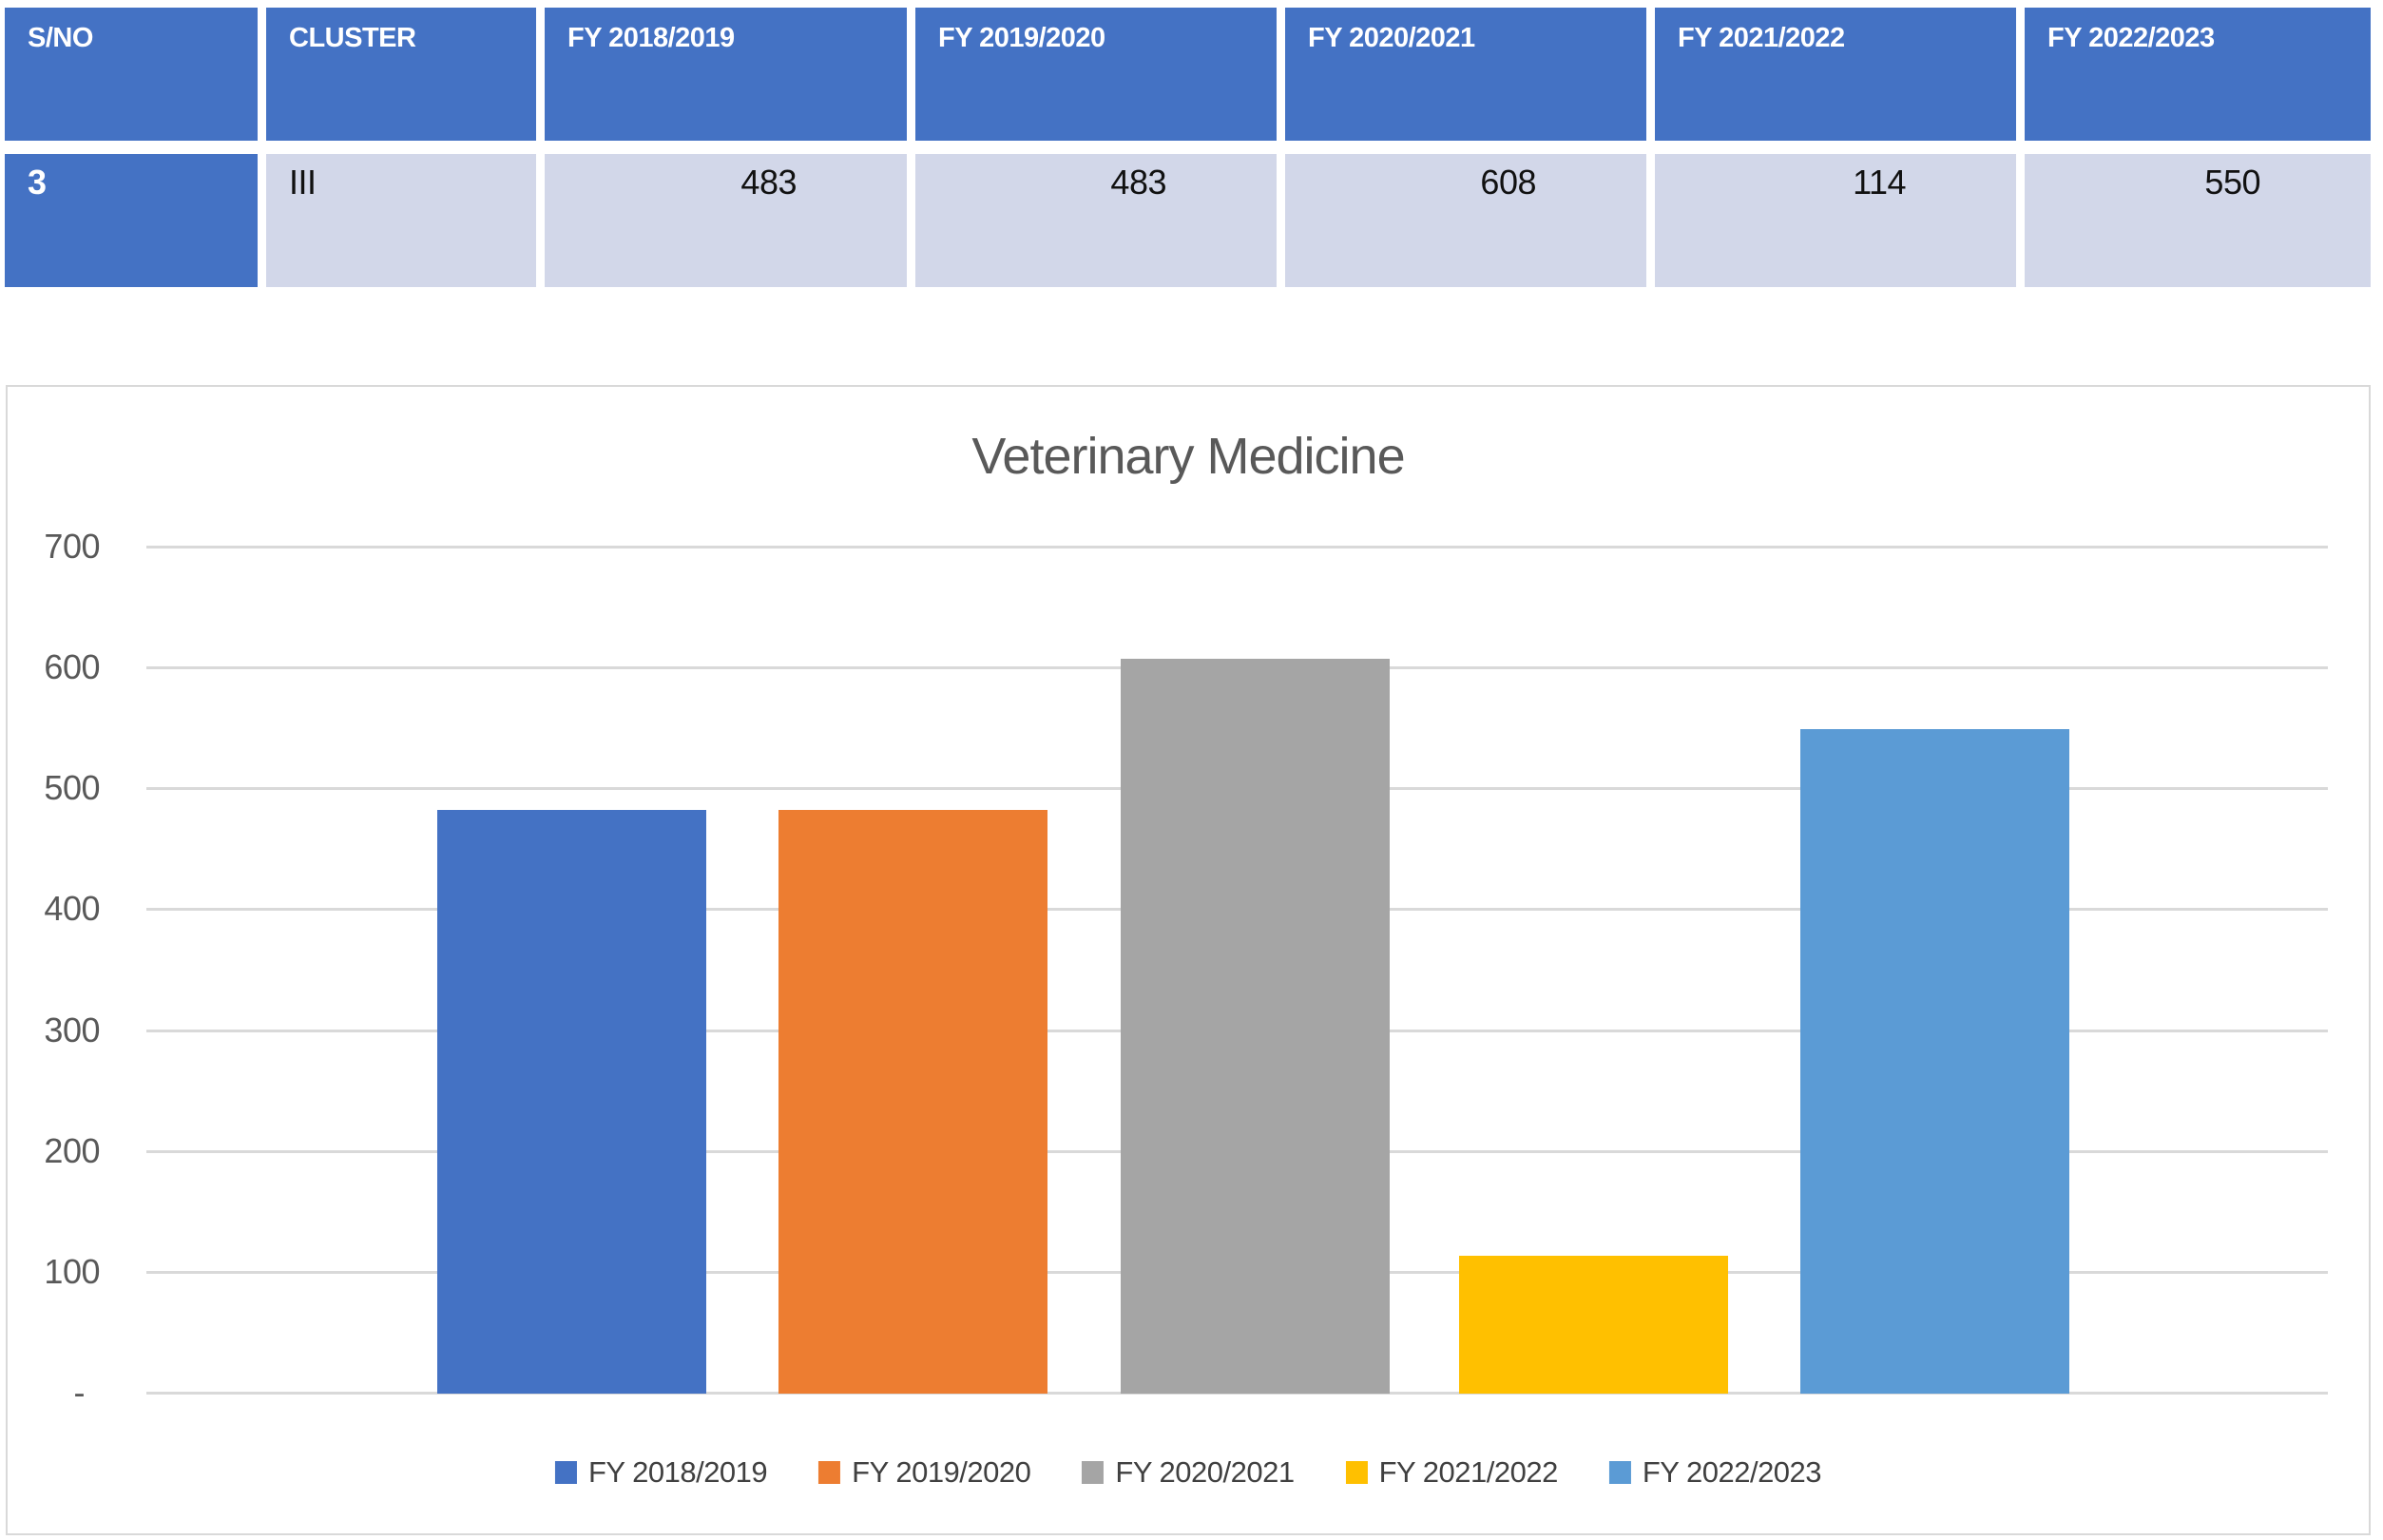  Describe the element at coordinates (1836, 220) in the screenshot. I see `cell-fy2021-22: 114` at that location.